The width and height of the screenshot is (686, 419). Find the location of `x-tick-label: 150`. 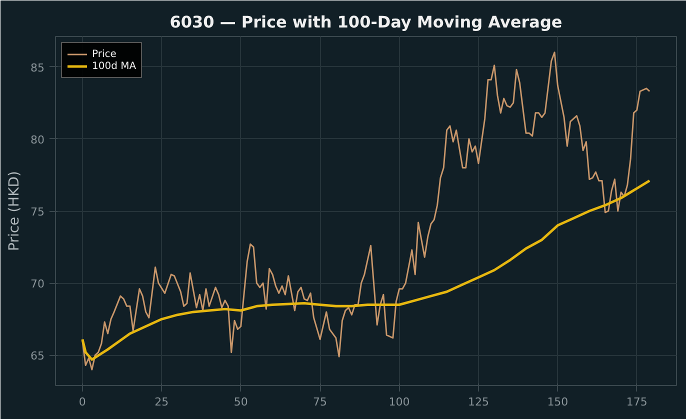

x-tick-label: 150 is located at coordinates (557, 402).